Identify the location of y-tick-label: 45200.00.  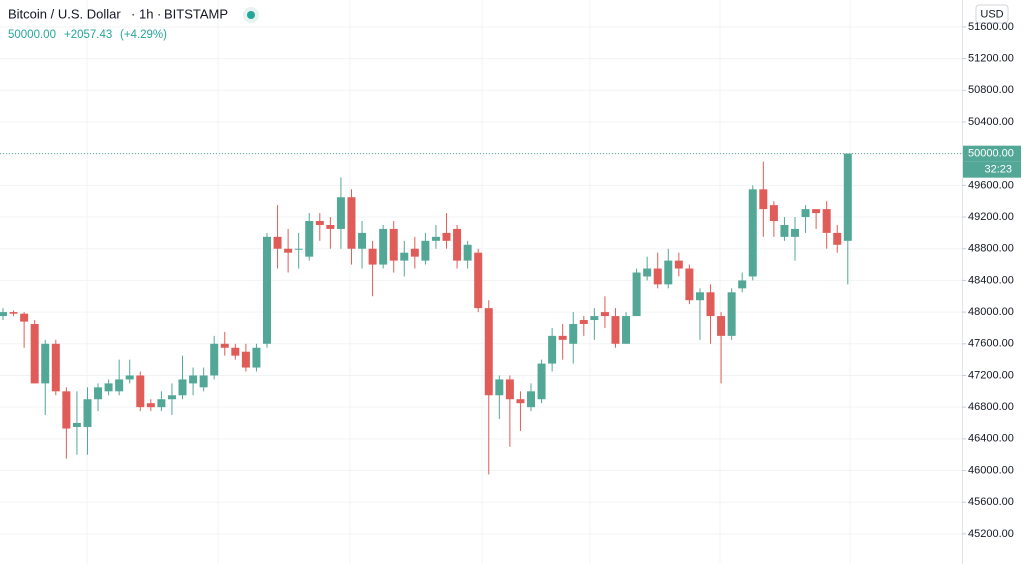
(991, 534).